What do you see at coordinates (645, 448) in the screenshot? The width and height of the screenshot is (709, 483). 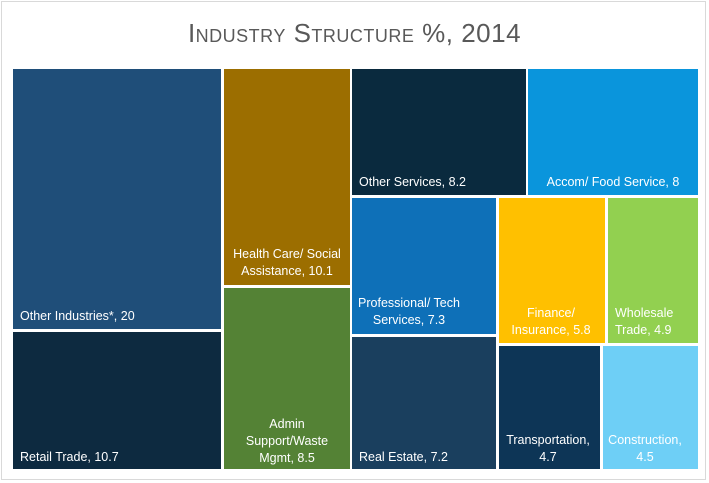 I see `tile-label-construction: Construction, 4.5` at bounding box center [645, 448].